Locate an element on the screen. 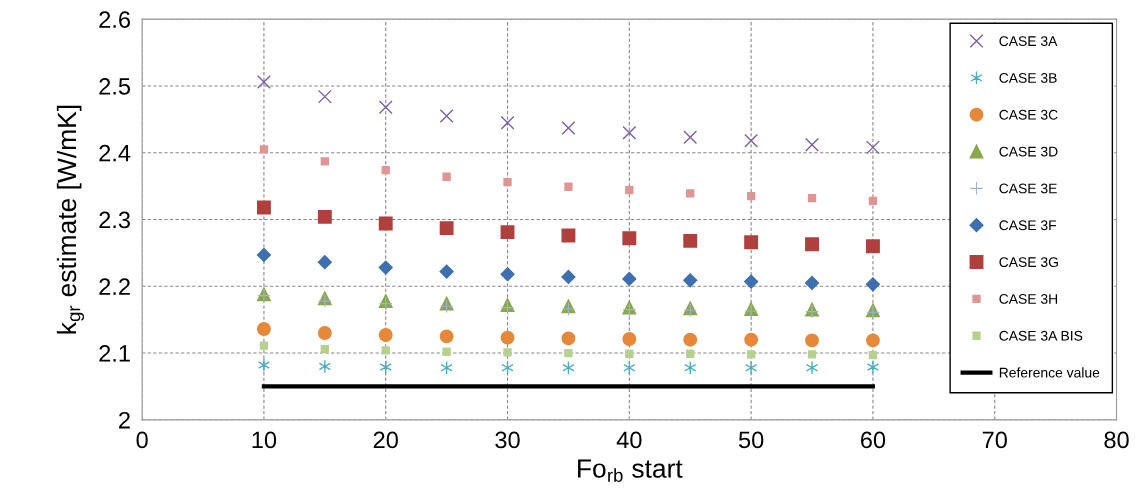 The height and width of the screenshot is (504, 1137). legend-label: Reference value is located at coordinates (1049, 372).